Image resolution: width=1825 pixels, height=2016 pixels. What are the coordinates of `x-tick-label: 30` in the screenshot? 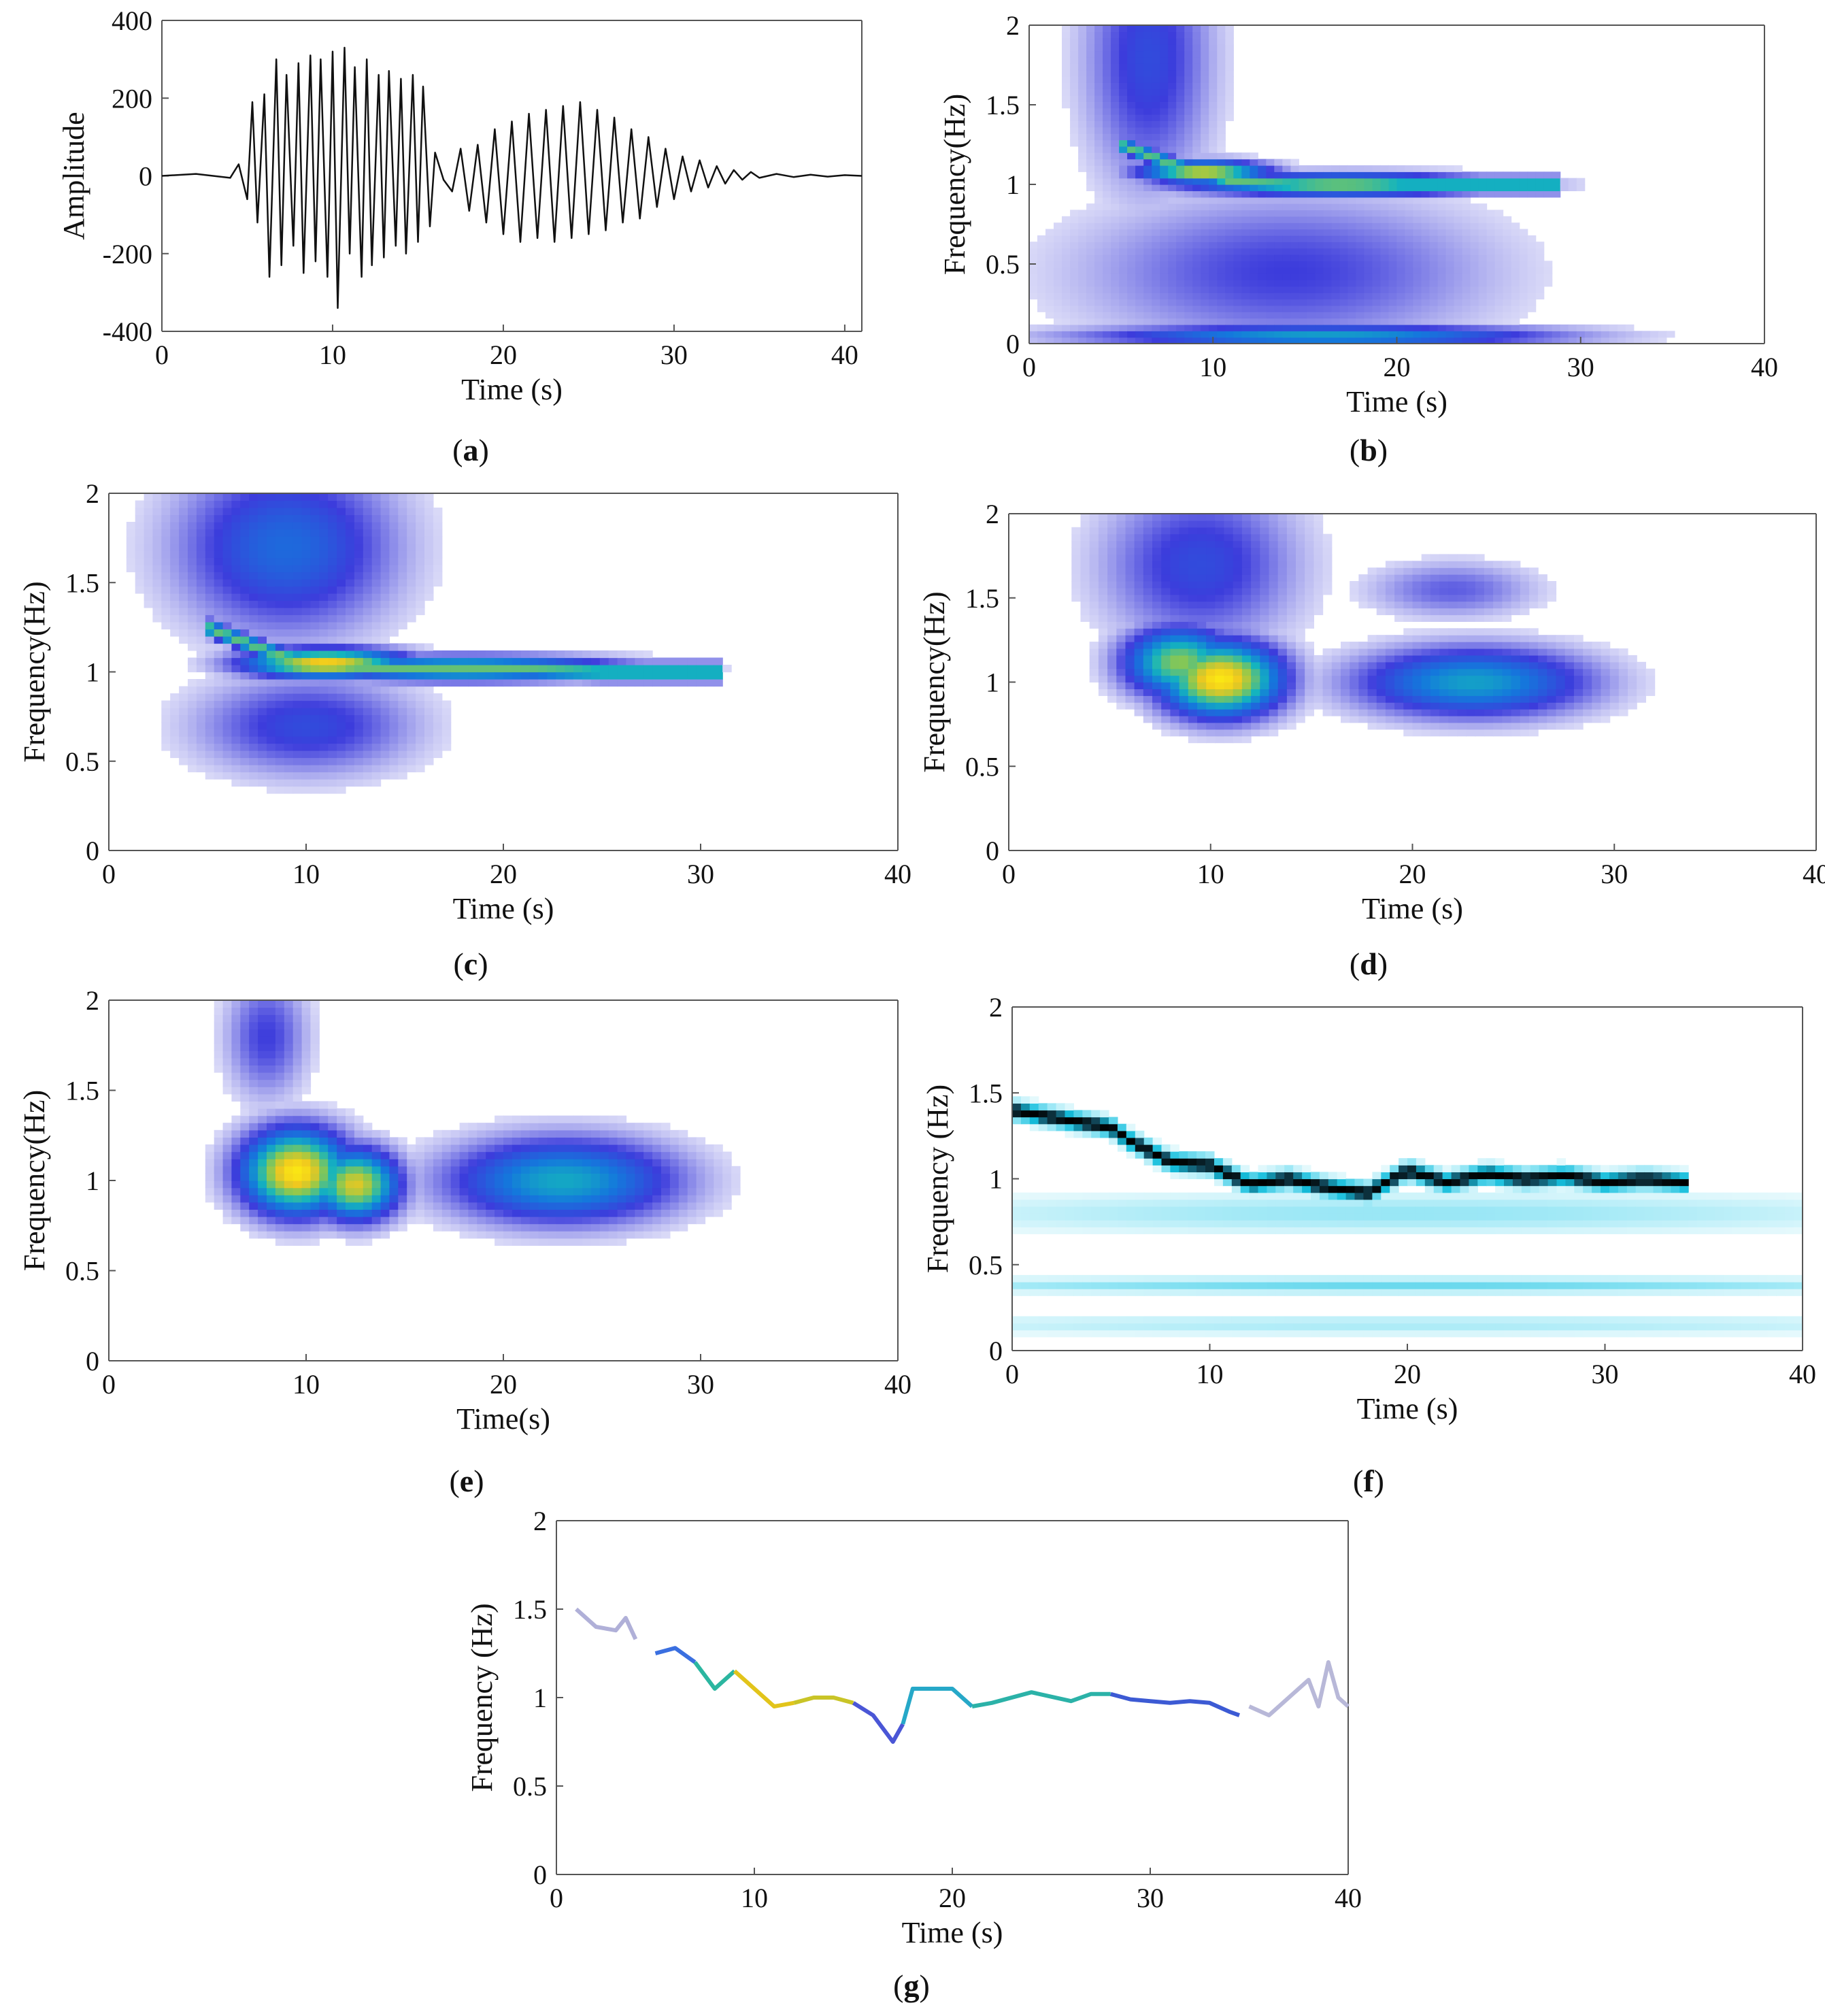 It's located at (674, 355).